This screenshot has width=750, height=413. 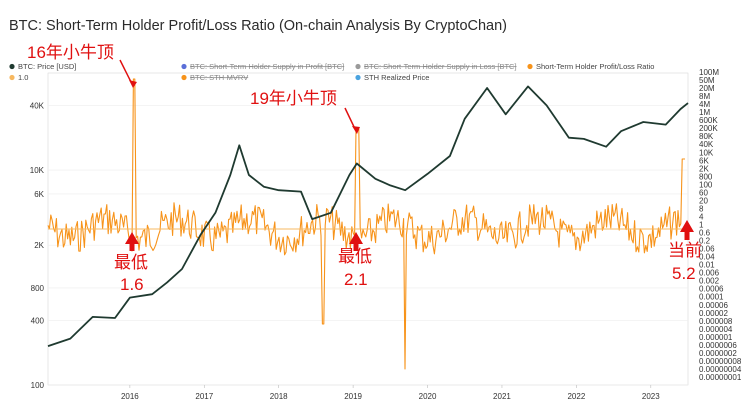 I want to click on x-tick-label: 2021, so click(x=502, y=396).